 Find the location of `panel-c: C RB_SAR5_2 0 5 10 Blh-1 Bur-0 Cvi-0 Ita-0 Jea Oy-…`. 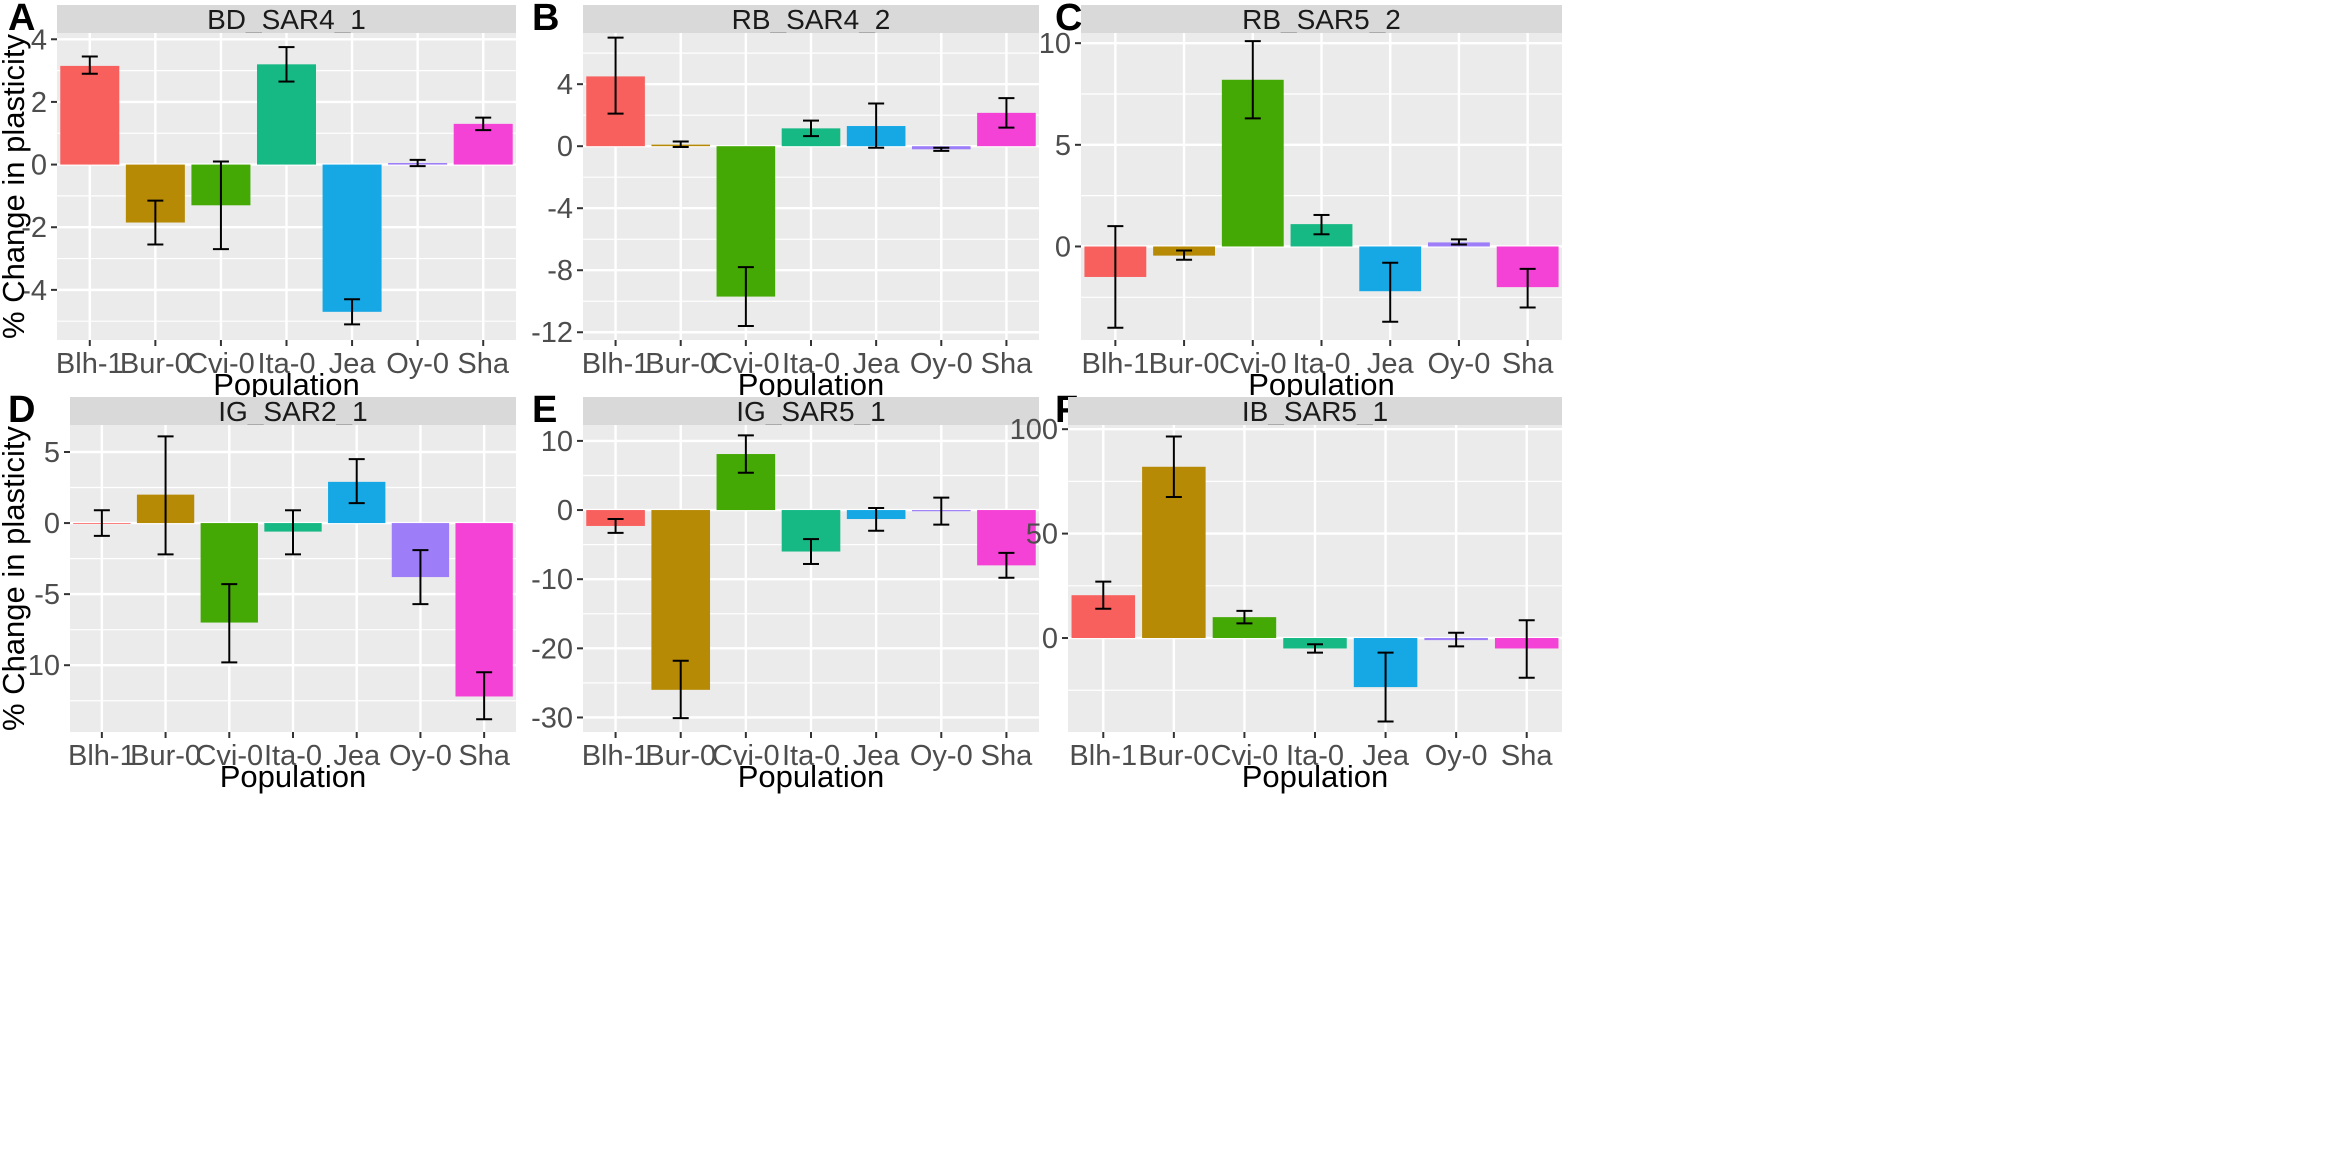

panel-c: C RB_SAR5_2 0 5 10 Blh-1 Bur-0 Cvi-0 Ita-0 Jea Oy-… is located at coordinates (1300, 201).